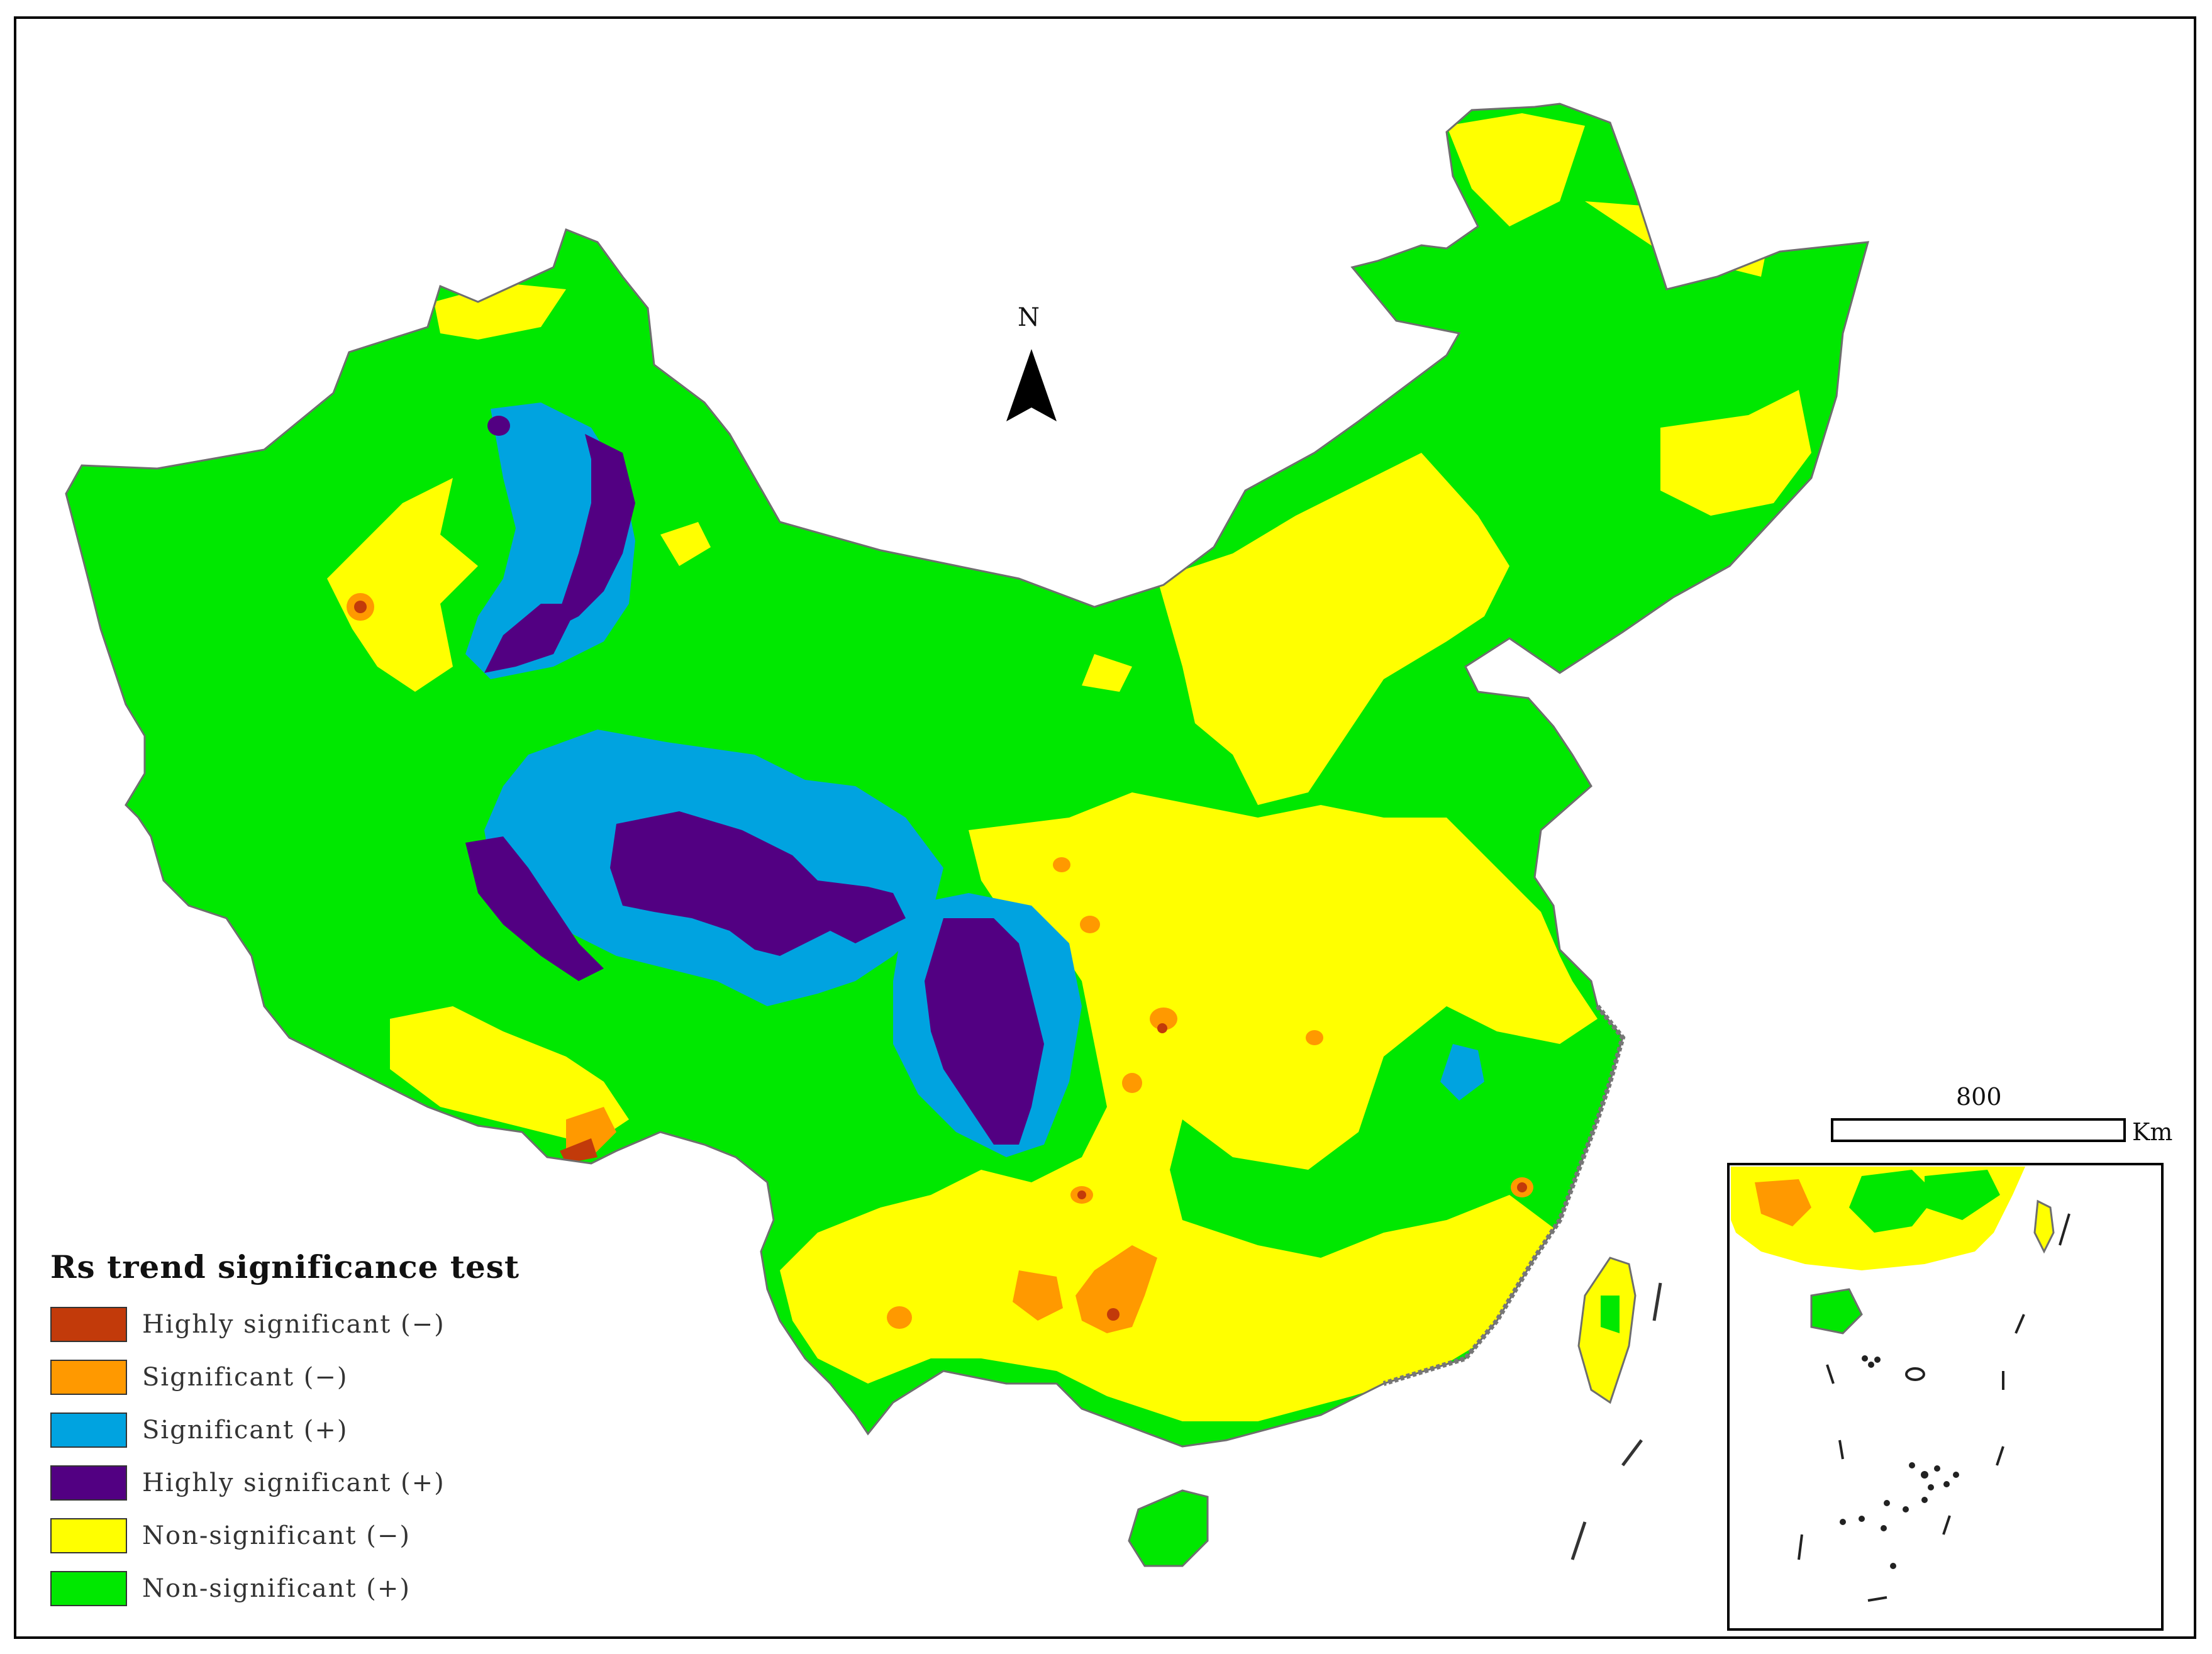 The image size is (2212, 1654). I want to click on legend-label: Non-significant (+), so click(276, 1588).